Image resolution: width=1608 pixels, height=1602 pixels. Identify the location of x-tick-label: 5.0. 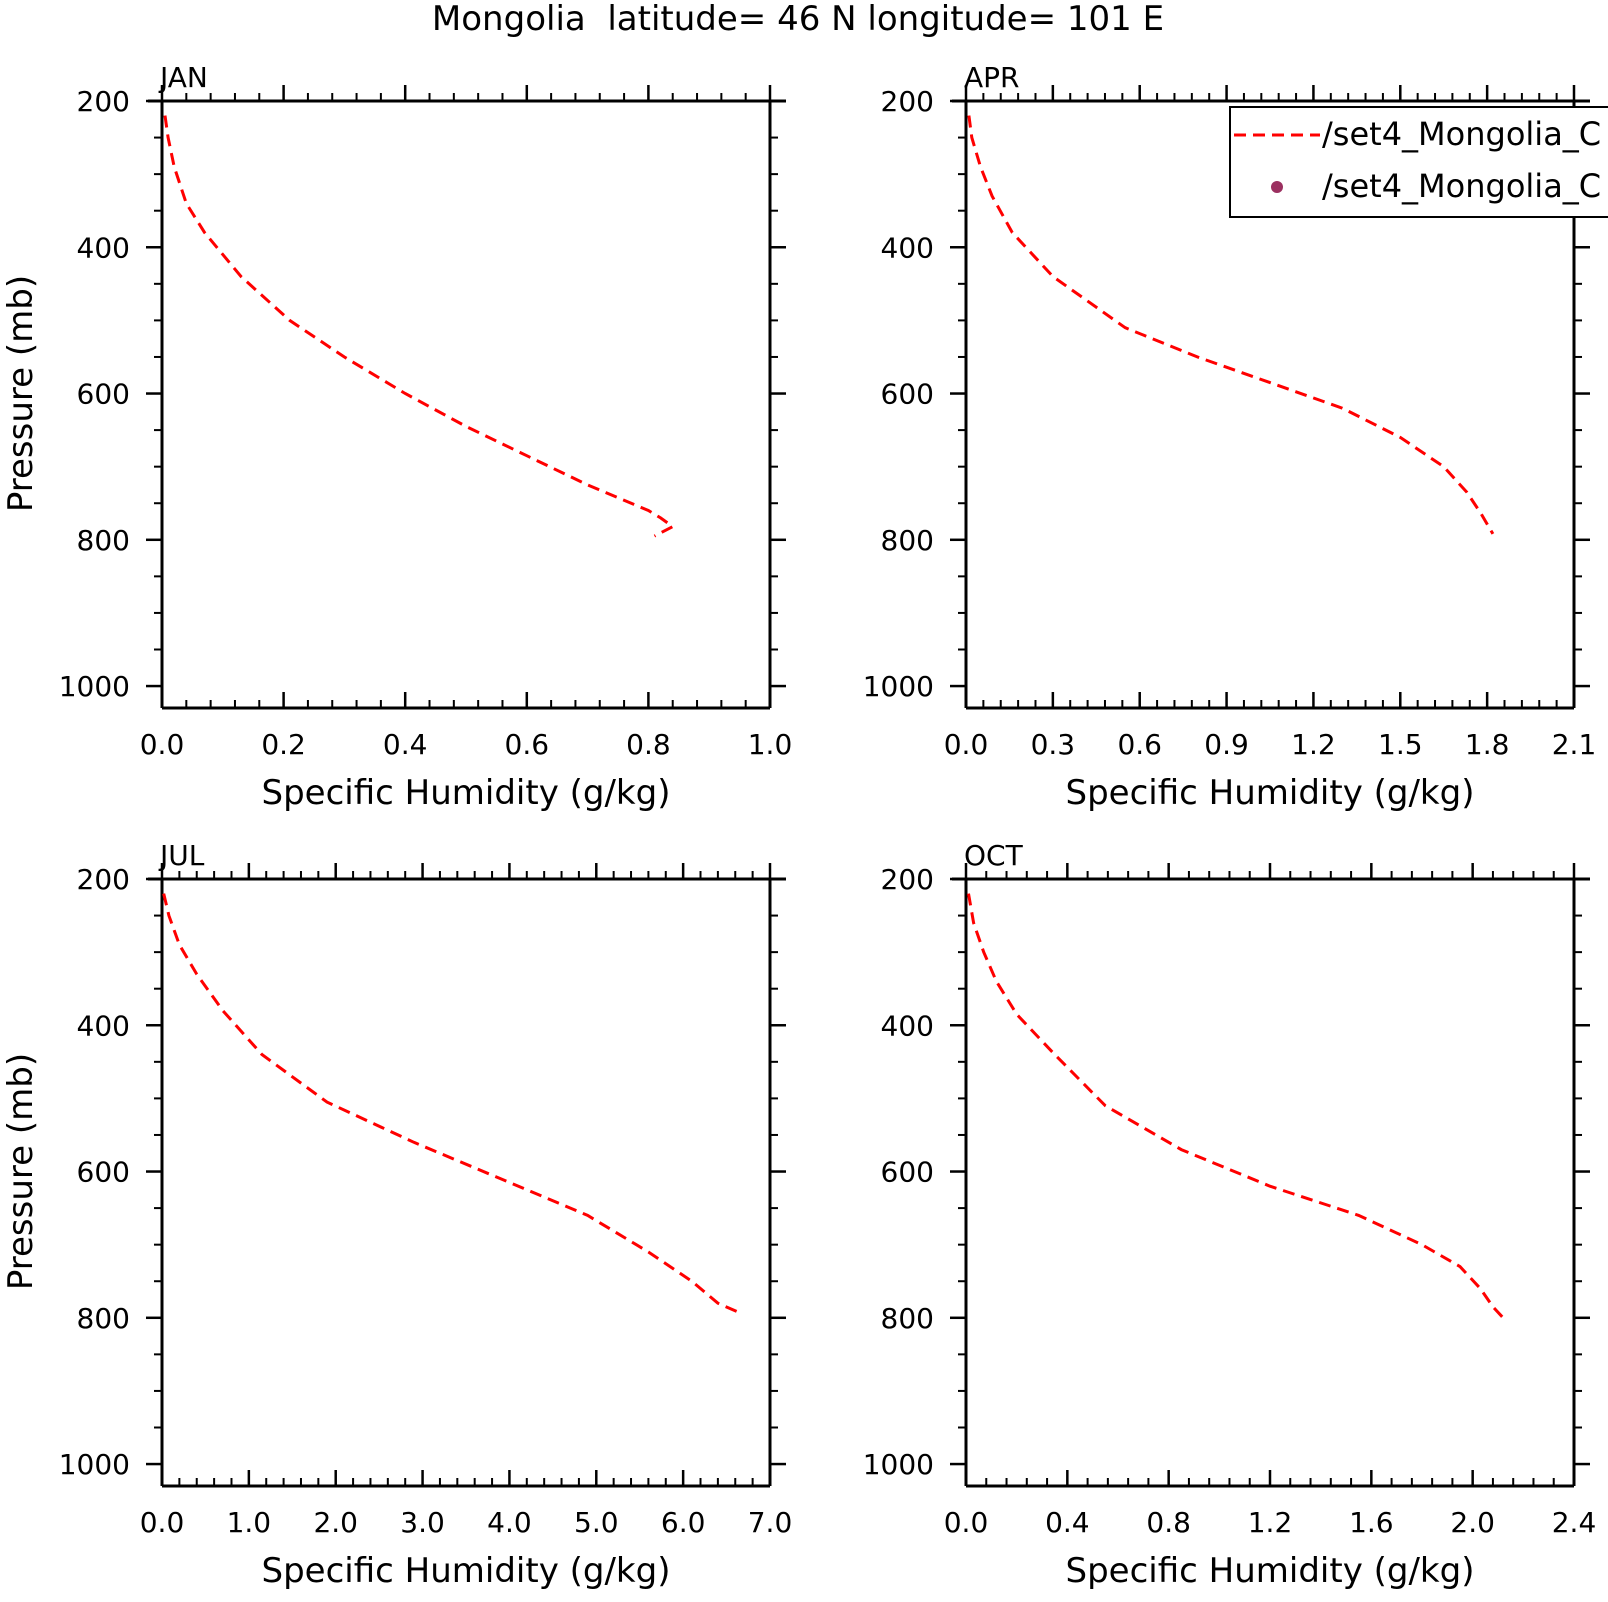
(596, 1522).